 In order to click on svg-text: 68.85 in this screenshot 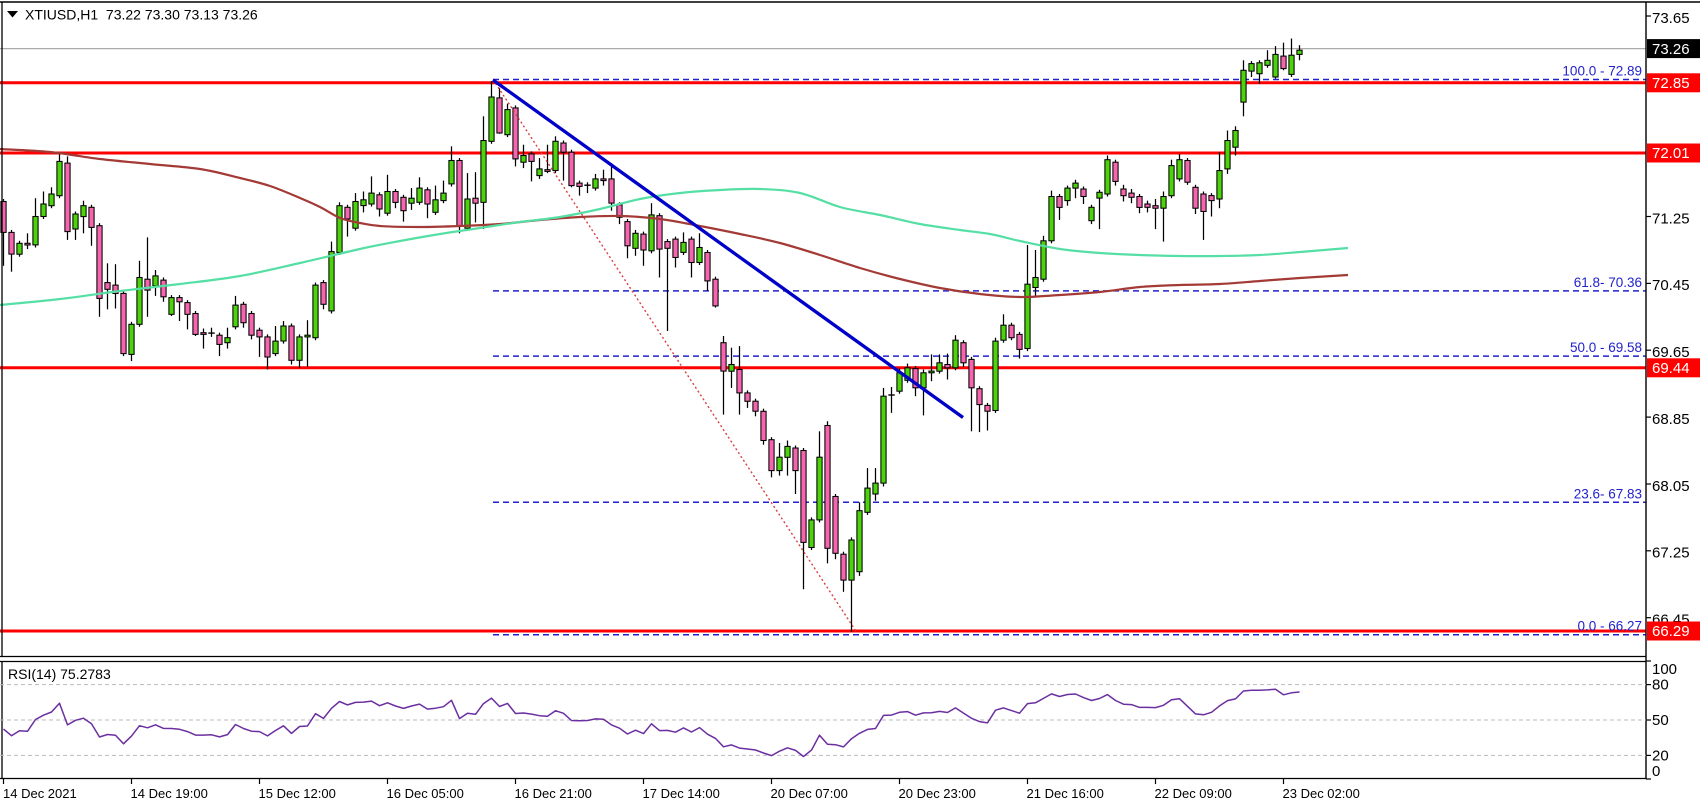, I will do `click(1671, 419)`.